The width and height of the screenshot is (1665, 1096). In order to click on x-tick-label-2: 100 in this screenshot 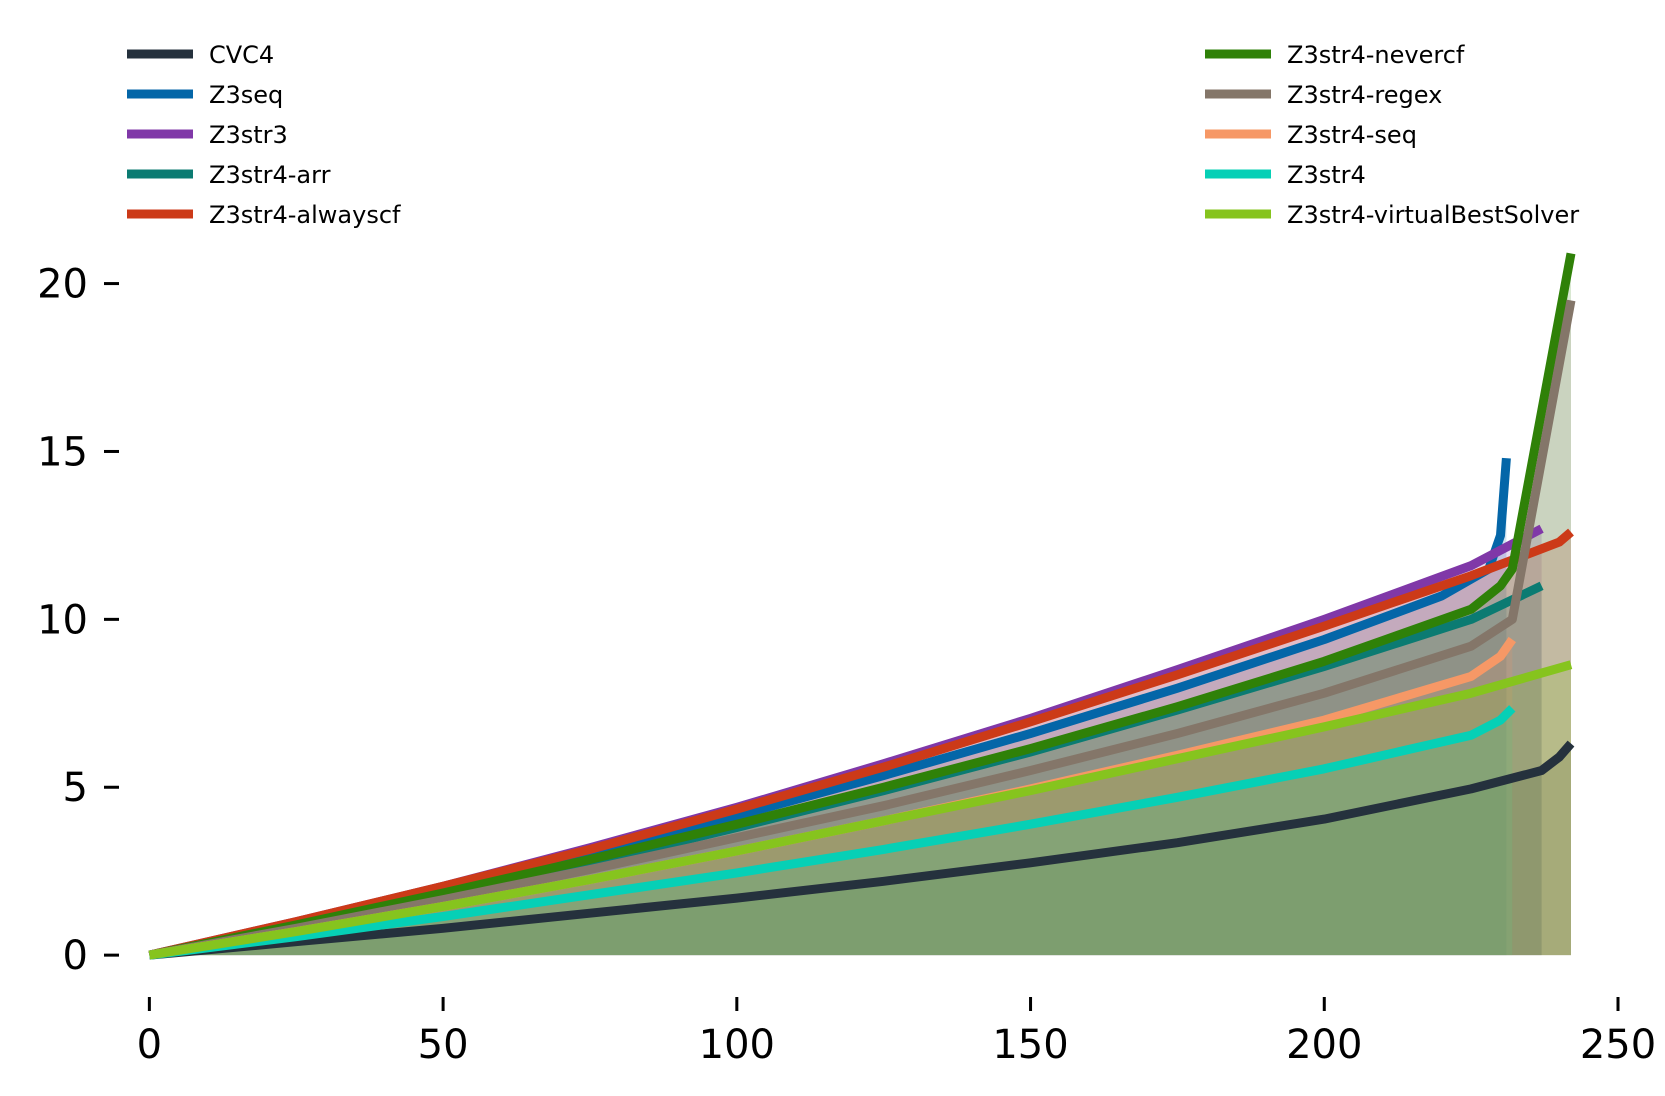, I will do `click(737, 1045)`.